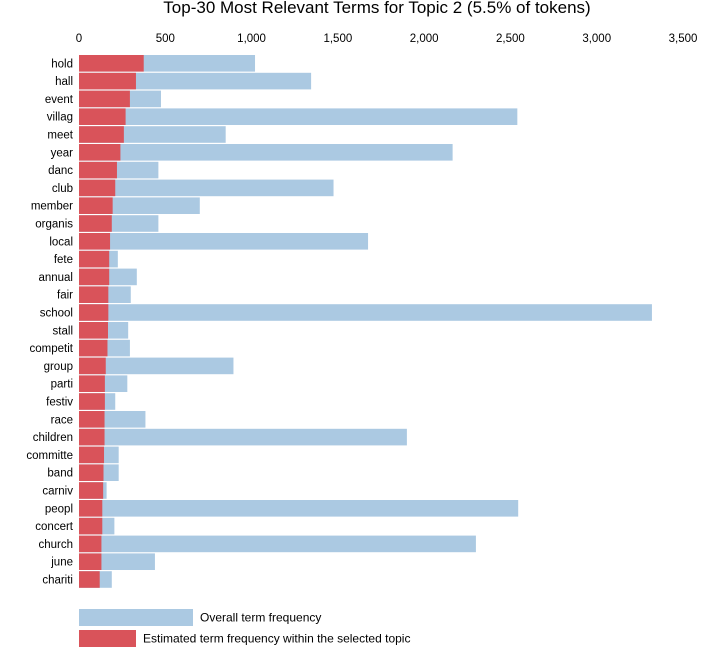  What do you see at coordinates (59, 509) in the screenshot?
I see `term-label: peopl` at bounding box center [59, 509].